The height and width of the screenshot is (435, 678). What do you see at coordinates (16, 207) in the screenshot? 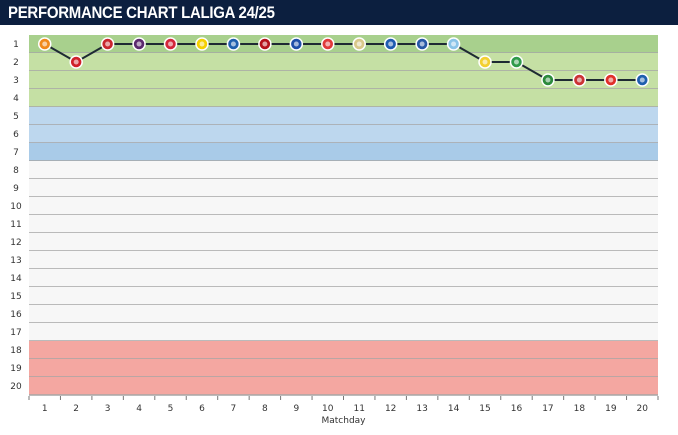
I see `y-tick-label: 10` at bounding box center [16, 207].